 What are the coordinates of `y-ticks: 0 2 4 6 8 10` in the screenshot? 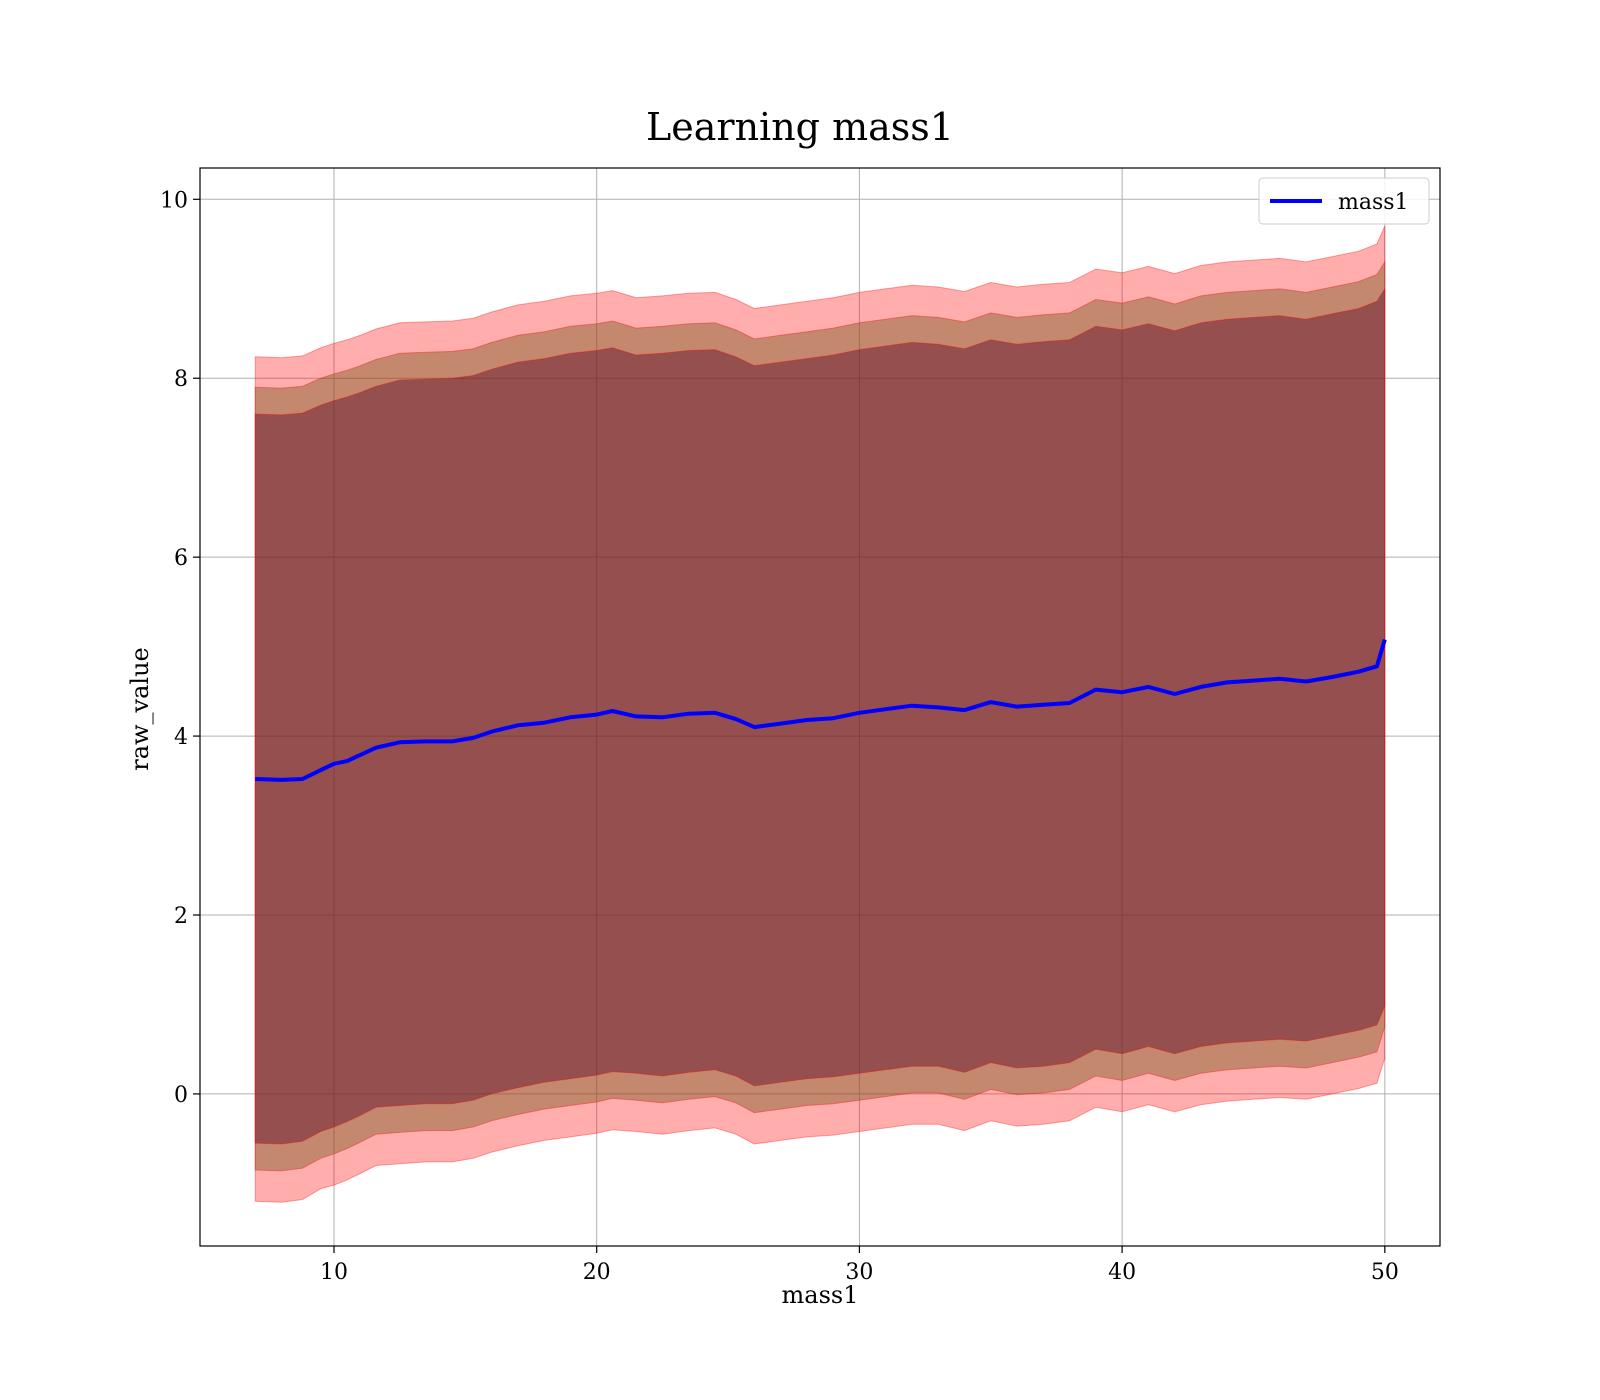 It's located at (180, 648).